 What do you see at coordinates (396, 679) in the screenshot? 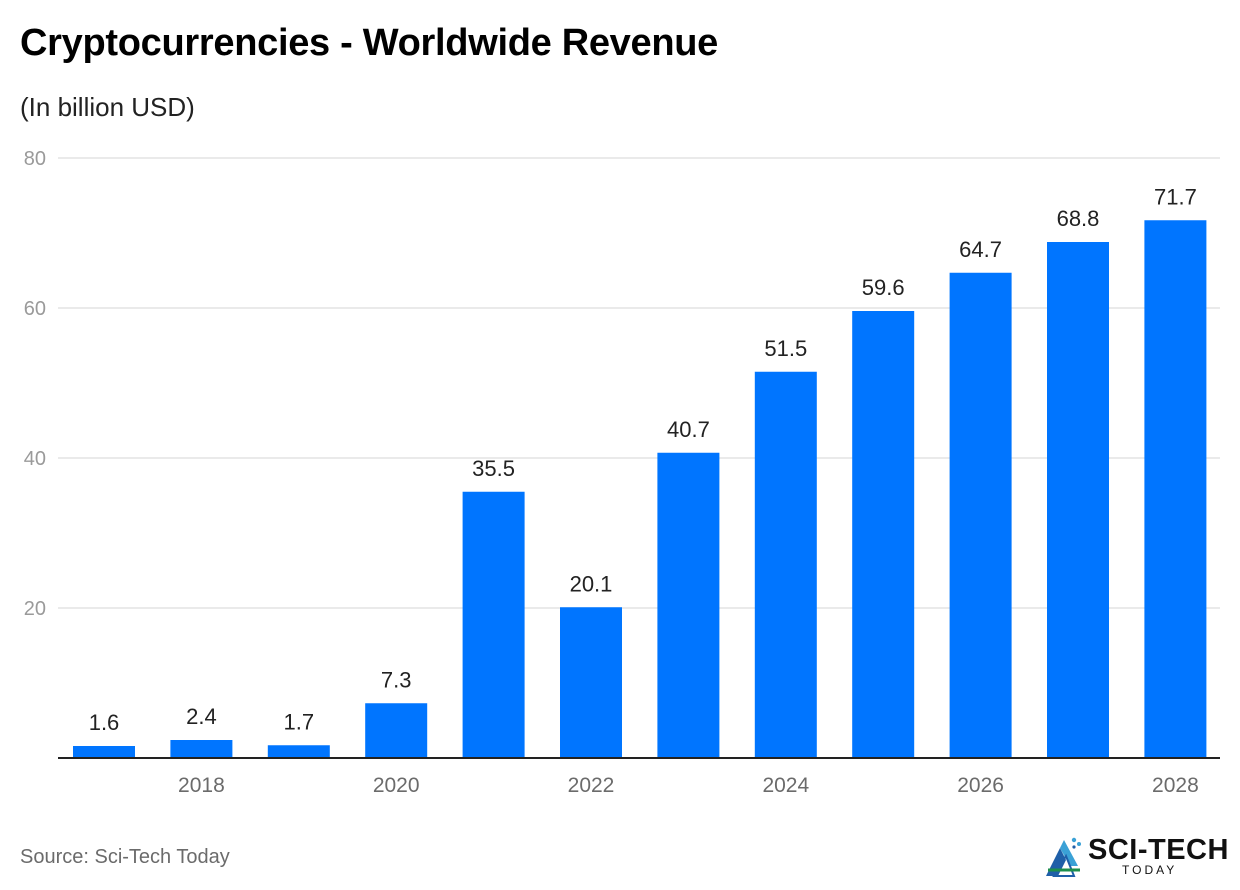
I see `bar-value-label: 7.3` at bounding box center [396, 679].